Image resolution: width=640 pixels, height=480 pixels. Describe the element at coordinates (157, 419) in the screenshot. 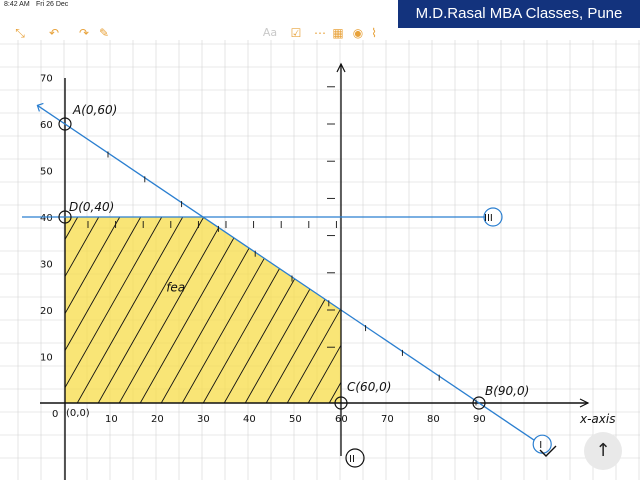

I see `x-tick-label: 20` at that location.